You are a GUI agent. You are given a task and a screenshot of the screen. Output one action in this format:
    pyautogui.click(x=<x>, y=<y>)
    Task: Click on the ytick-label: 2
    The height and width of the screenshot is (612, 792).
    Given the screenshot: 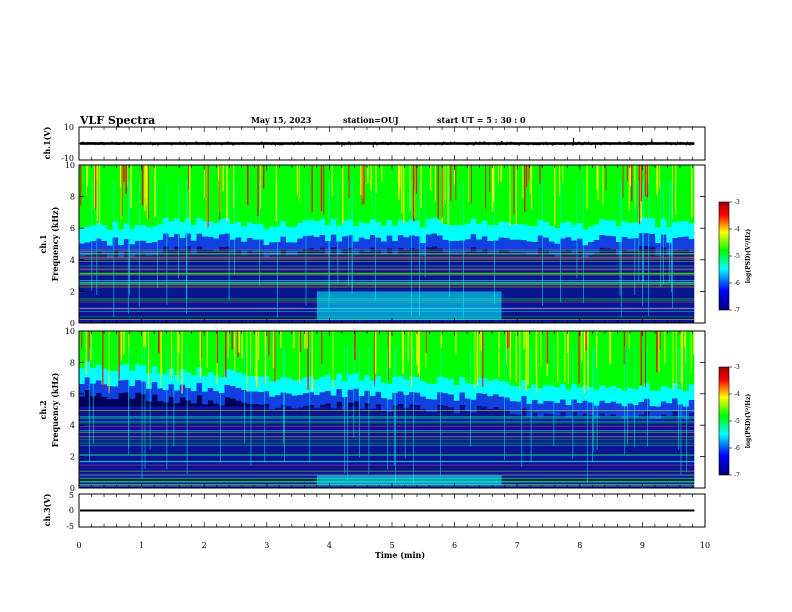 What is the action you would take?
    pyautogui.click(x=72, y=291)
    